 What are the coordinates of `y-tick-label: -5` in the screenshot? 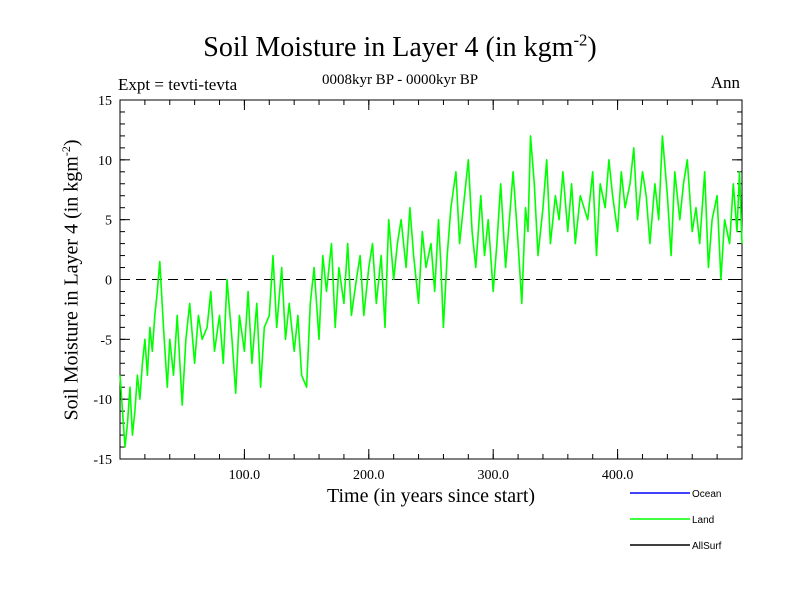 It's located at (106, 340).